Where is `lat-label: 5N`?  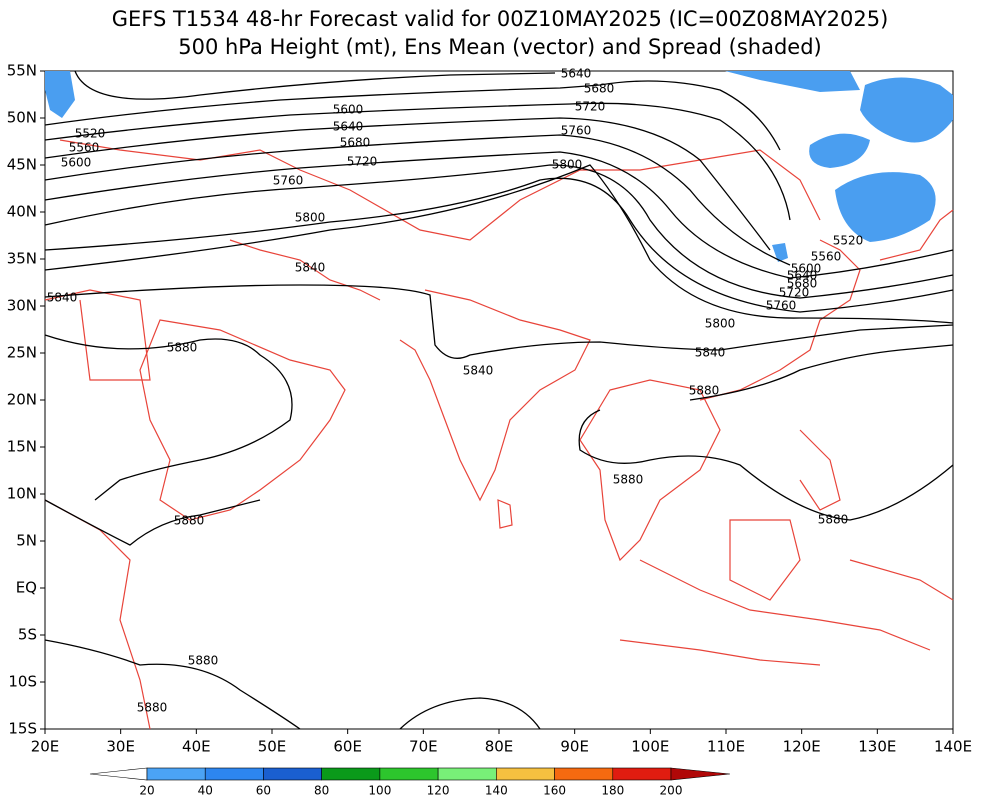
lat-label: 5N is located at coordinates (26, 541).